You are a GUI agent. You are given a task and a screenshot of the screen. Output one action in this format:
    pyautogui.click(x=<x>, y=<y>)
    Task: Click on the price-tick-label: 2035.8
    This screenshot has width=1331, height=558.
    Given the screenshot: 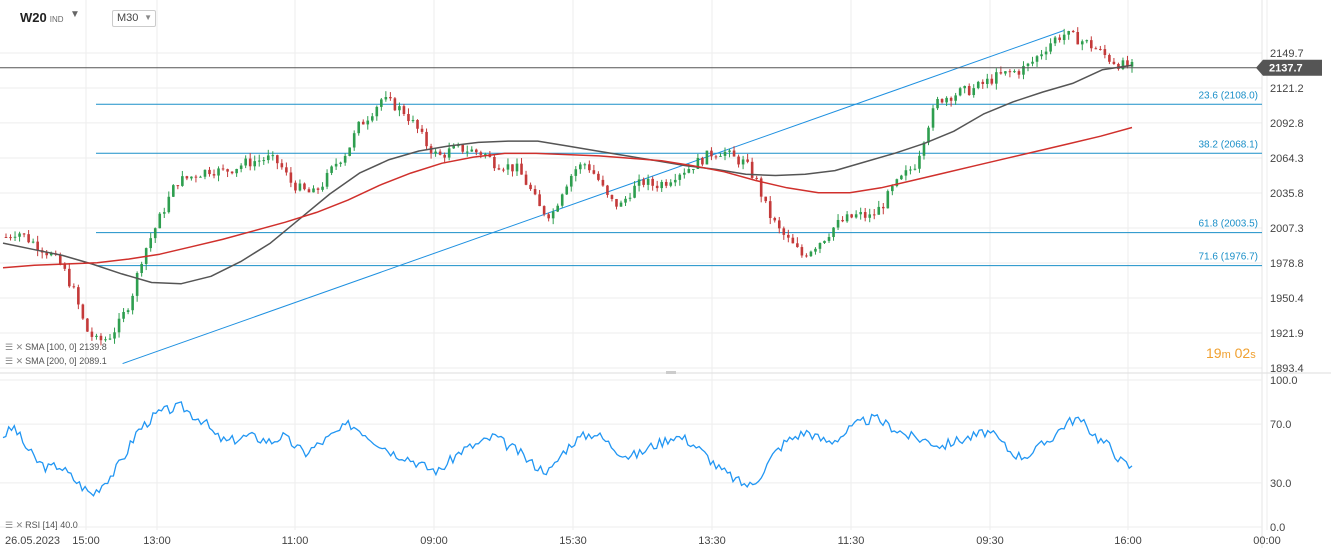 What is the action you would take?
    pyautogui.click(x=1287, y=194)
    